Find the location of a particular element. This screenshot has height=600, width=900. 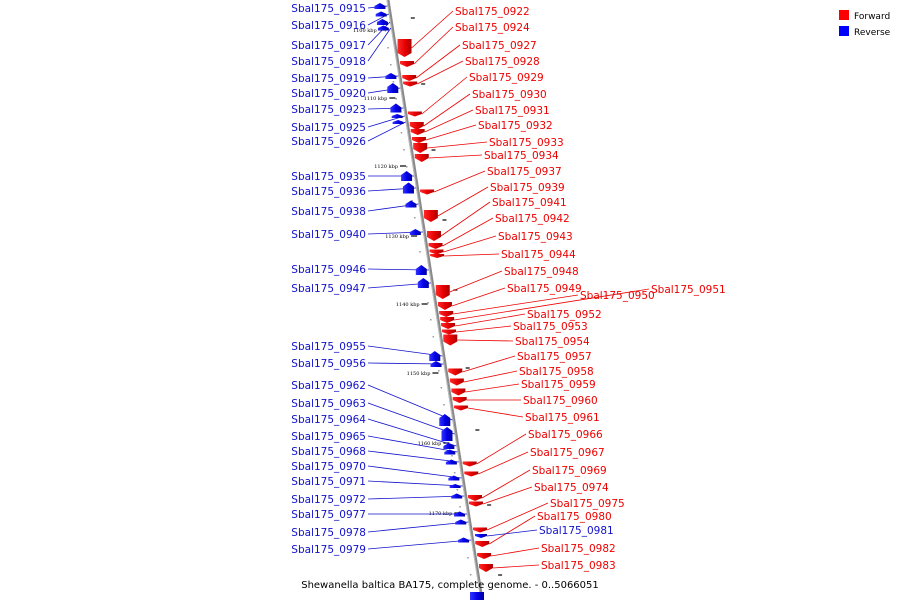

forward-gene-label: Sbal175_0969 is located at coordinates (569, 471).